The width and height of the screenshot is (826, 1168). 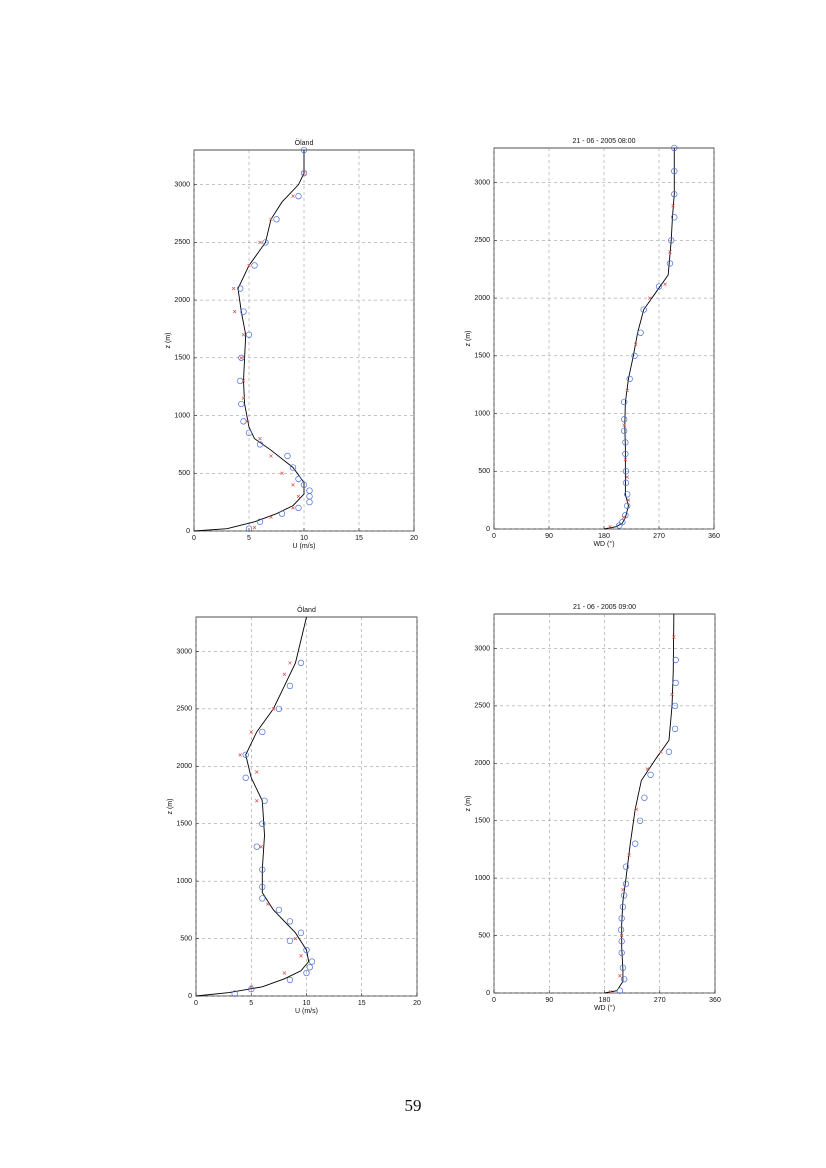 What do you see at coordinates (184, 824) in the screenshot?
I see `y-tick-label: 1500` at bounding box center [184, 824].